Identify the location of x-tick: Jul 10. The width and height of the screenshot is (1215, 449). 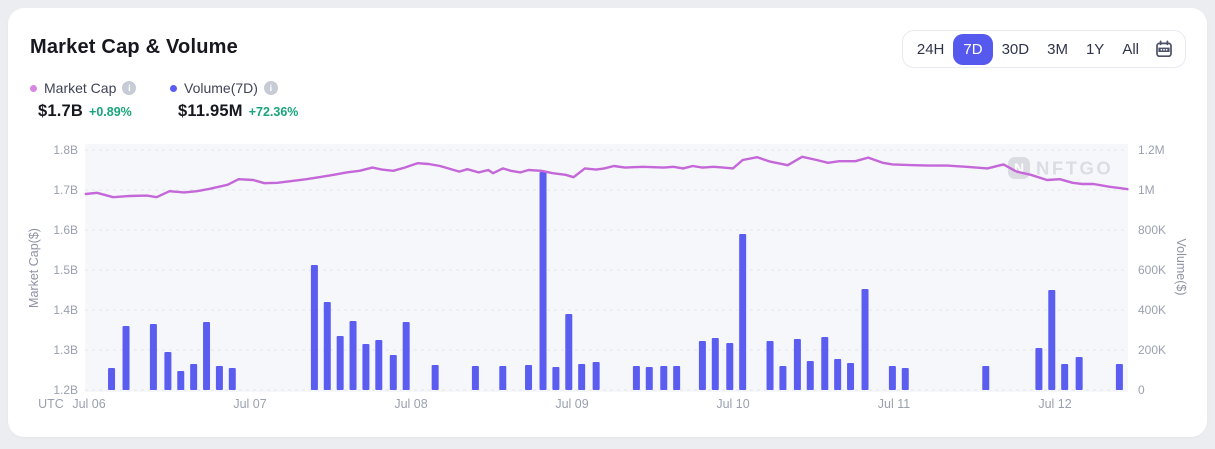
(732, 404).